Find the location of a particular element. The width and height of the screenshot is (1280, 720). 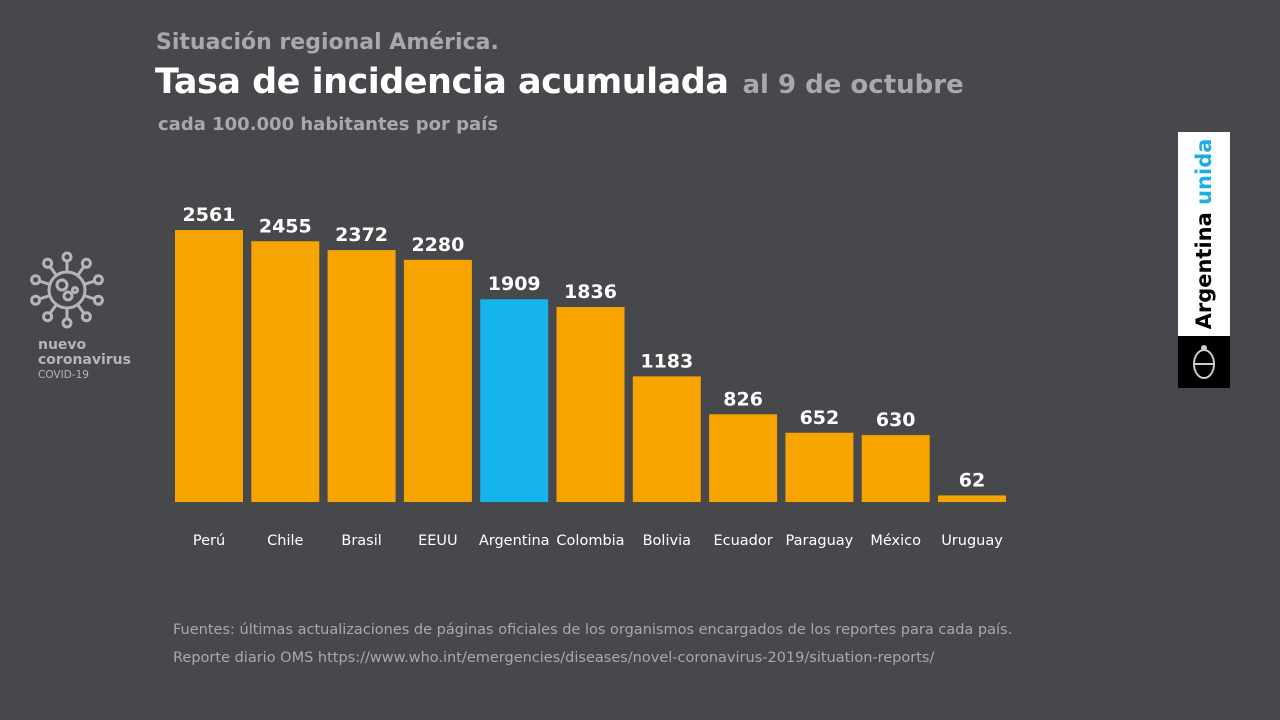

data-label: 630 is located at coordinates (896, 420).